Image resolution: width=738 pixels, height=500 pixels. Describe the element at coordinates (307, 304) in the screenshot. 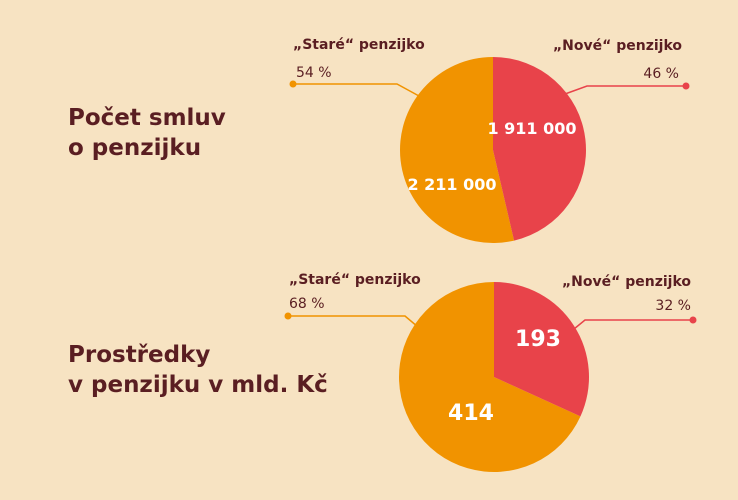

I see `chart2-percent-label-stare: 68 %` at that location.